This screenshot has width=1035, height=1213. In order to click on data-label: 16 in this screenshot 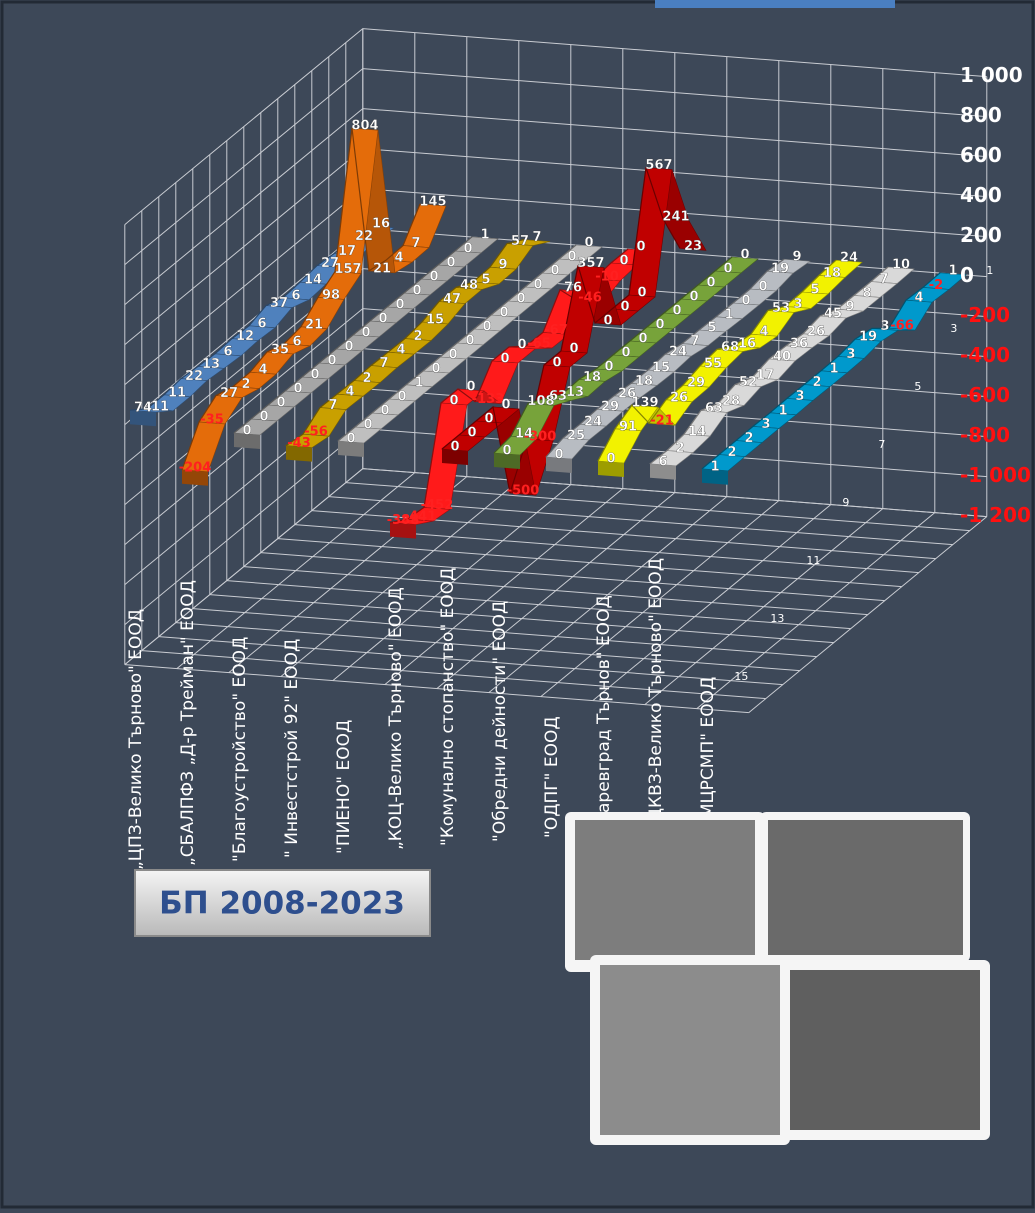, I will do `click(747, 343)`.